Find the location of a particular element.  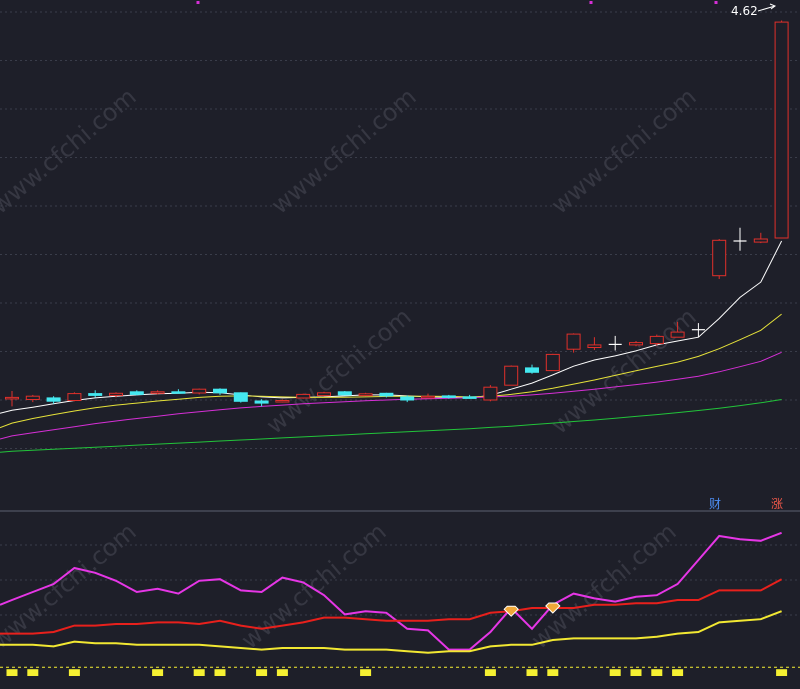

price-pointer-arrowhead is located at coordinates (773, 6).